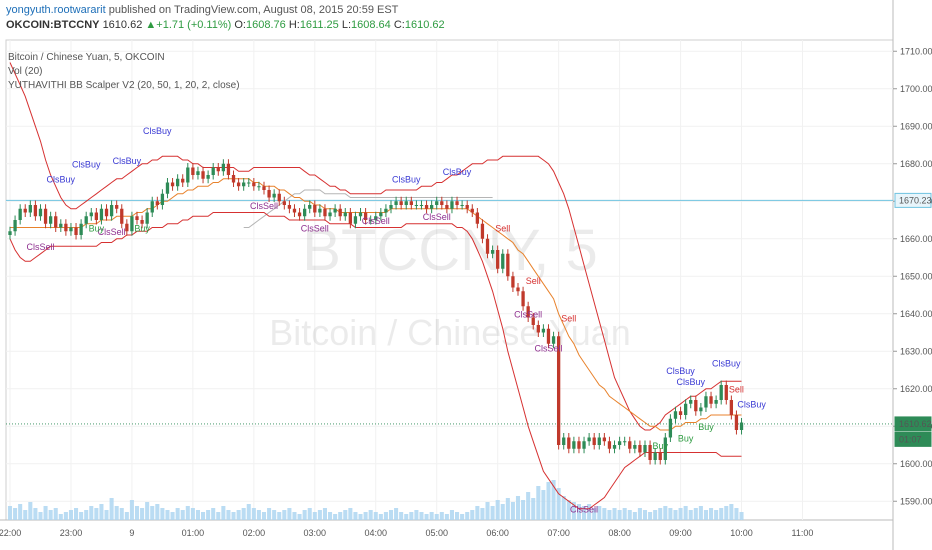 The height and width of the screenshot is (550, 932). Describe the element at coordinates (533, 281) in the screenshot. I see `signal-label-sell: Sell` at that location.